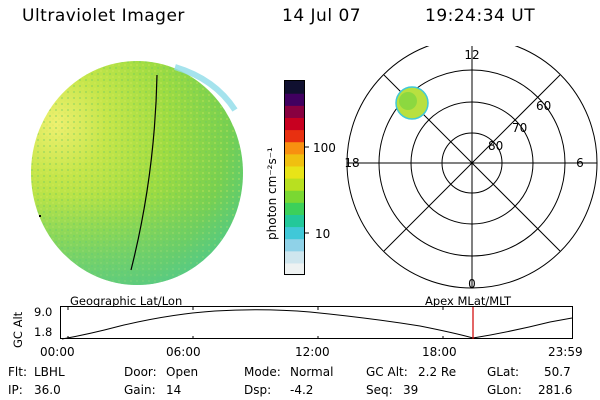  Describe the element at coordinates (437, 372) in the screenshot. I see `gcalt-value: 2.2 Re` at that location.